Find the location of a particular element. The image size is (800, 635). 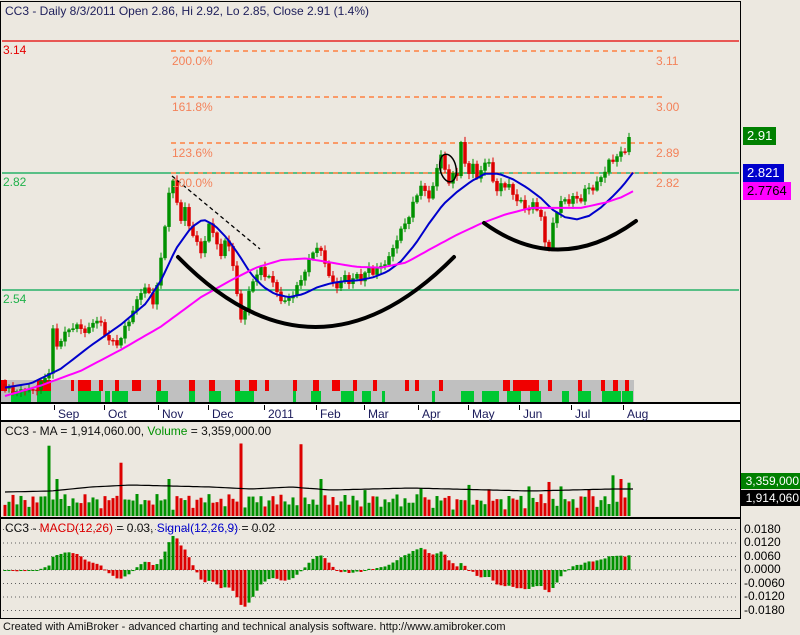

axis-tick-Feb is located at coordinates (316, 407).